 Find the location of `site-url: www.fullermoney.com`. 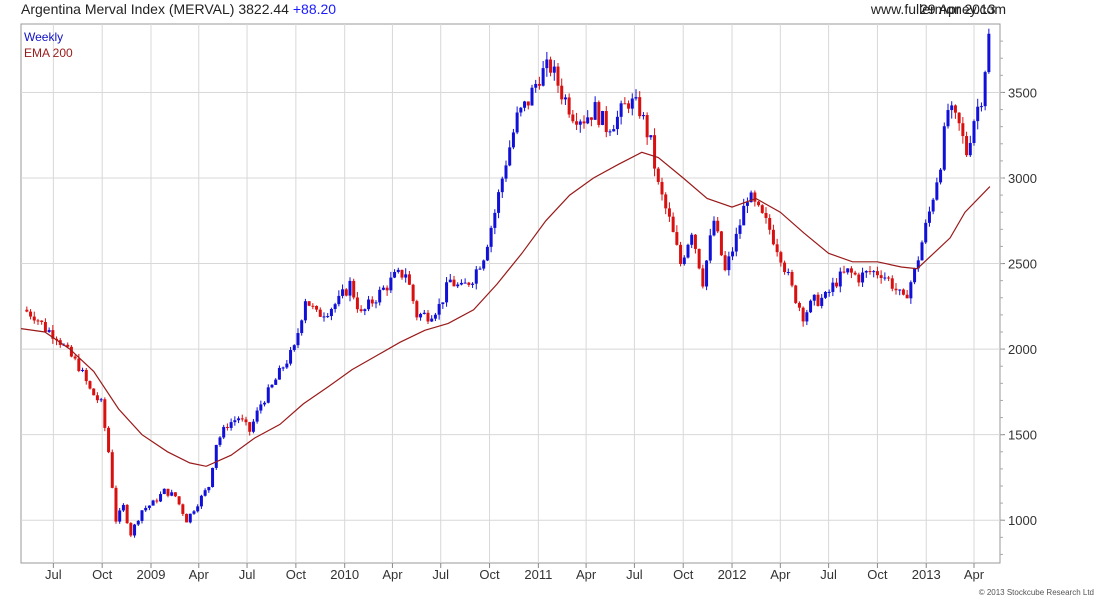

site-url: www.fullermoney.com is located at coordinates (938, 9).